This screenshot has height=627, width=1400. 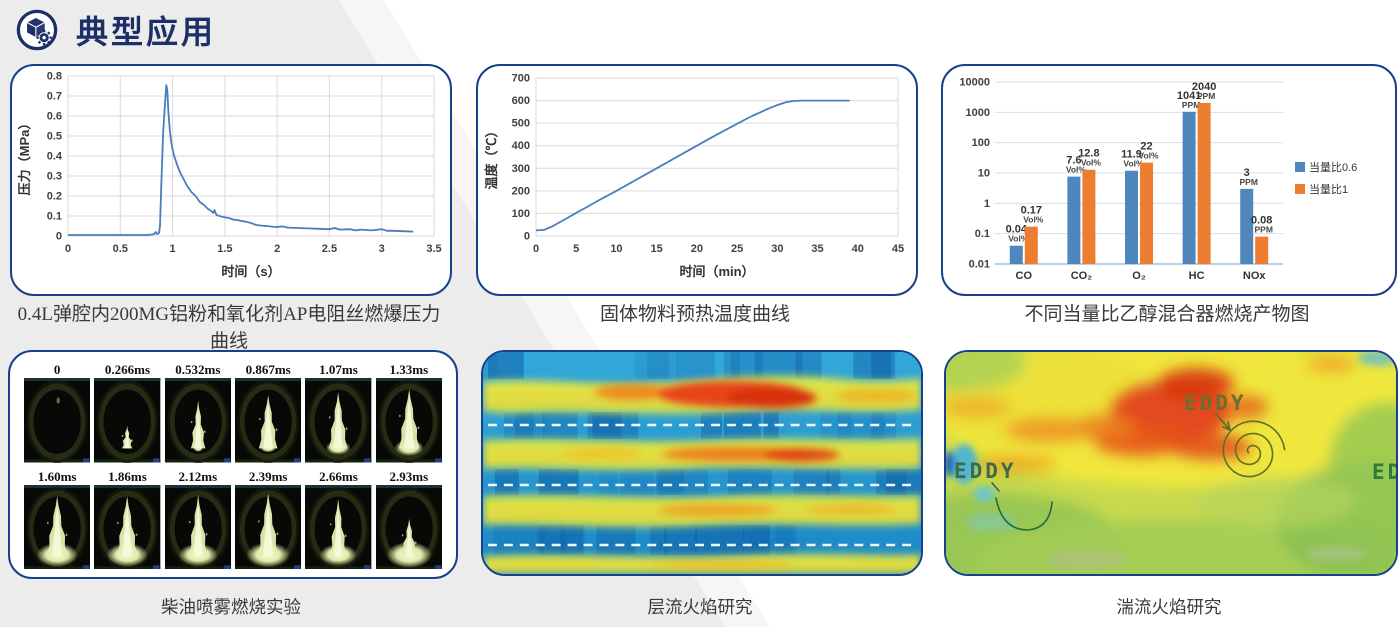 I want to click on bar-value-label: 7.6, so click(x=1073, y=161).